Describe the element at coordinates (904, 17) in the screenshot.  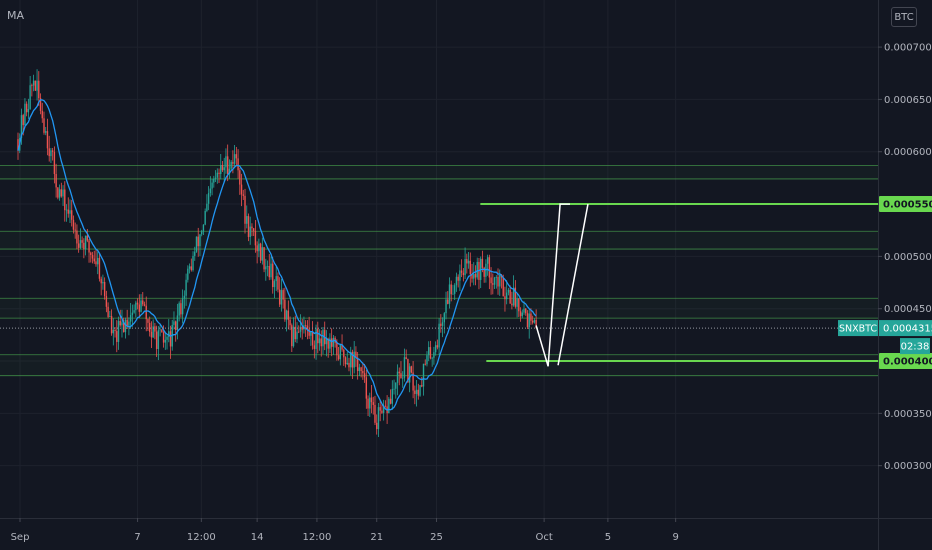
I see `currency-badge: BTC` at that location.